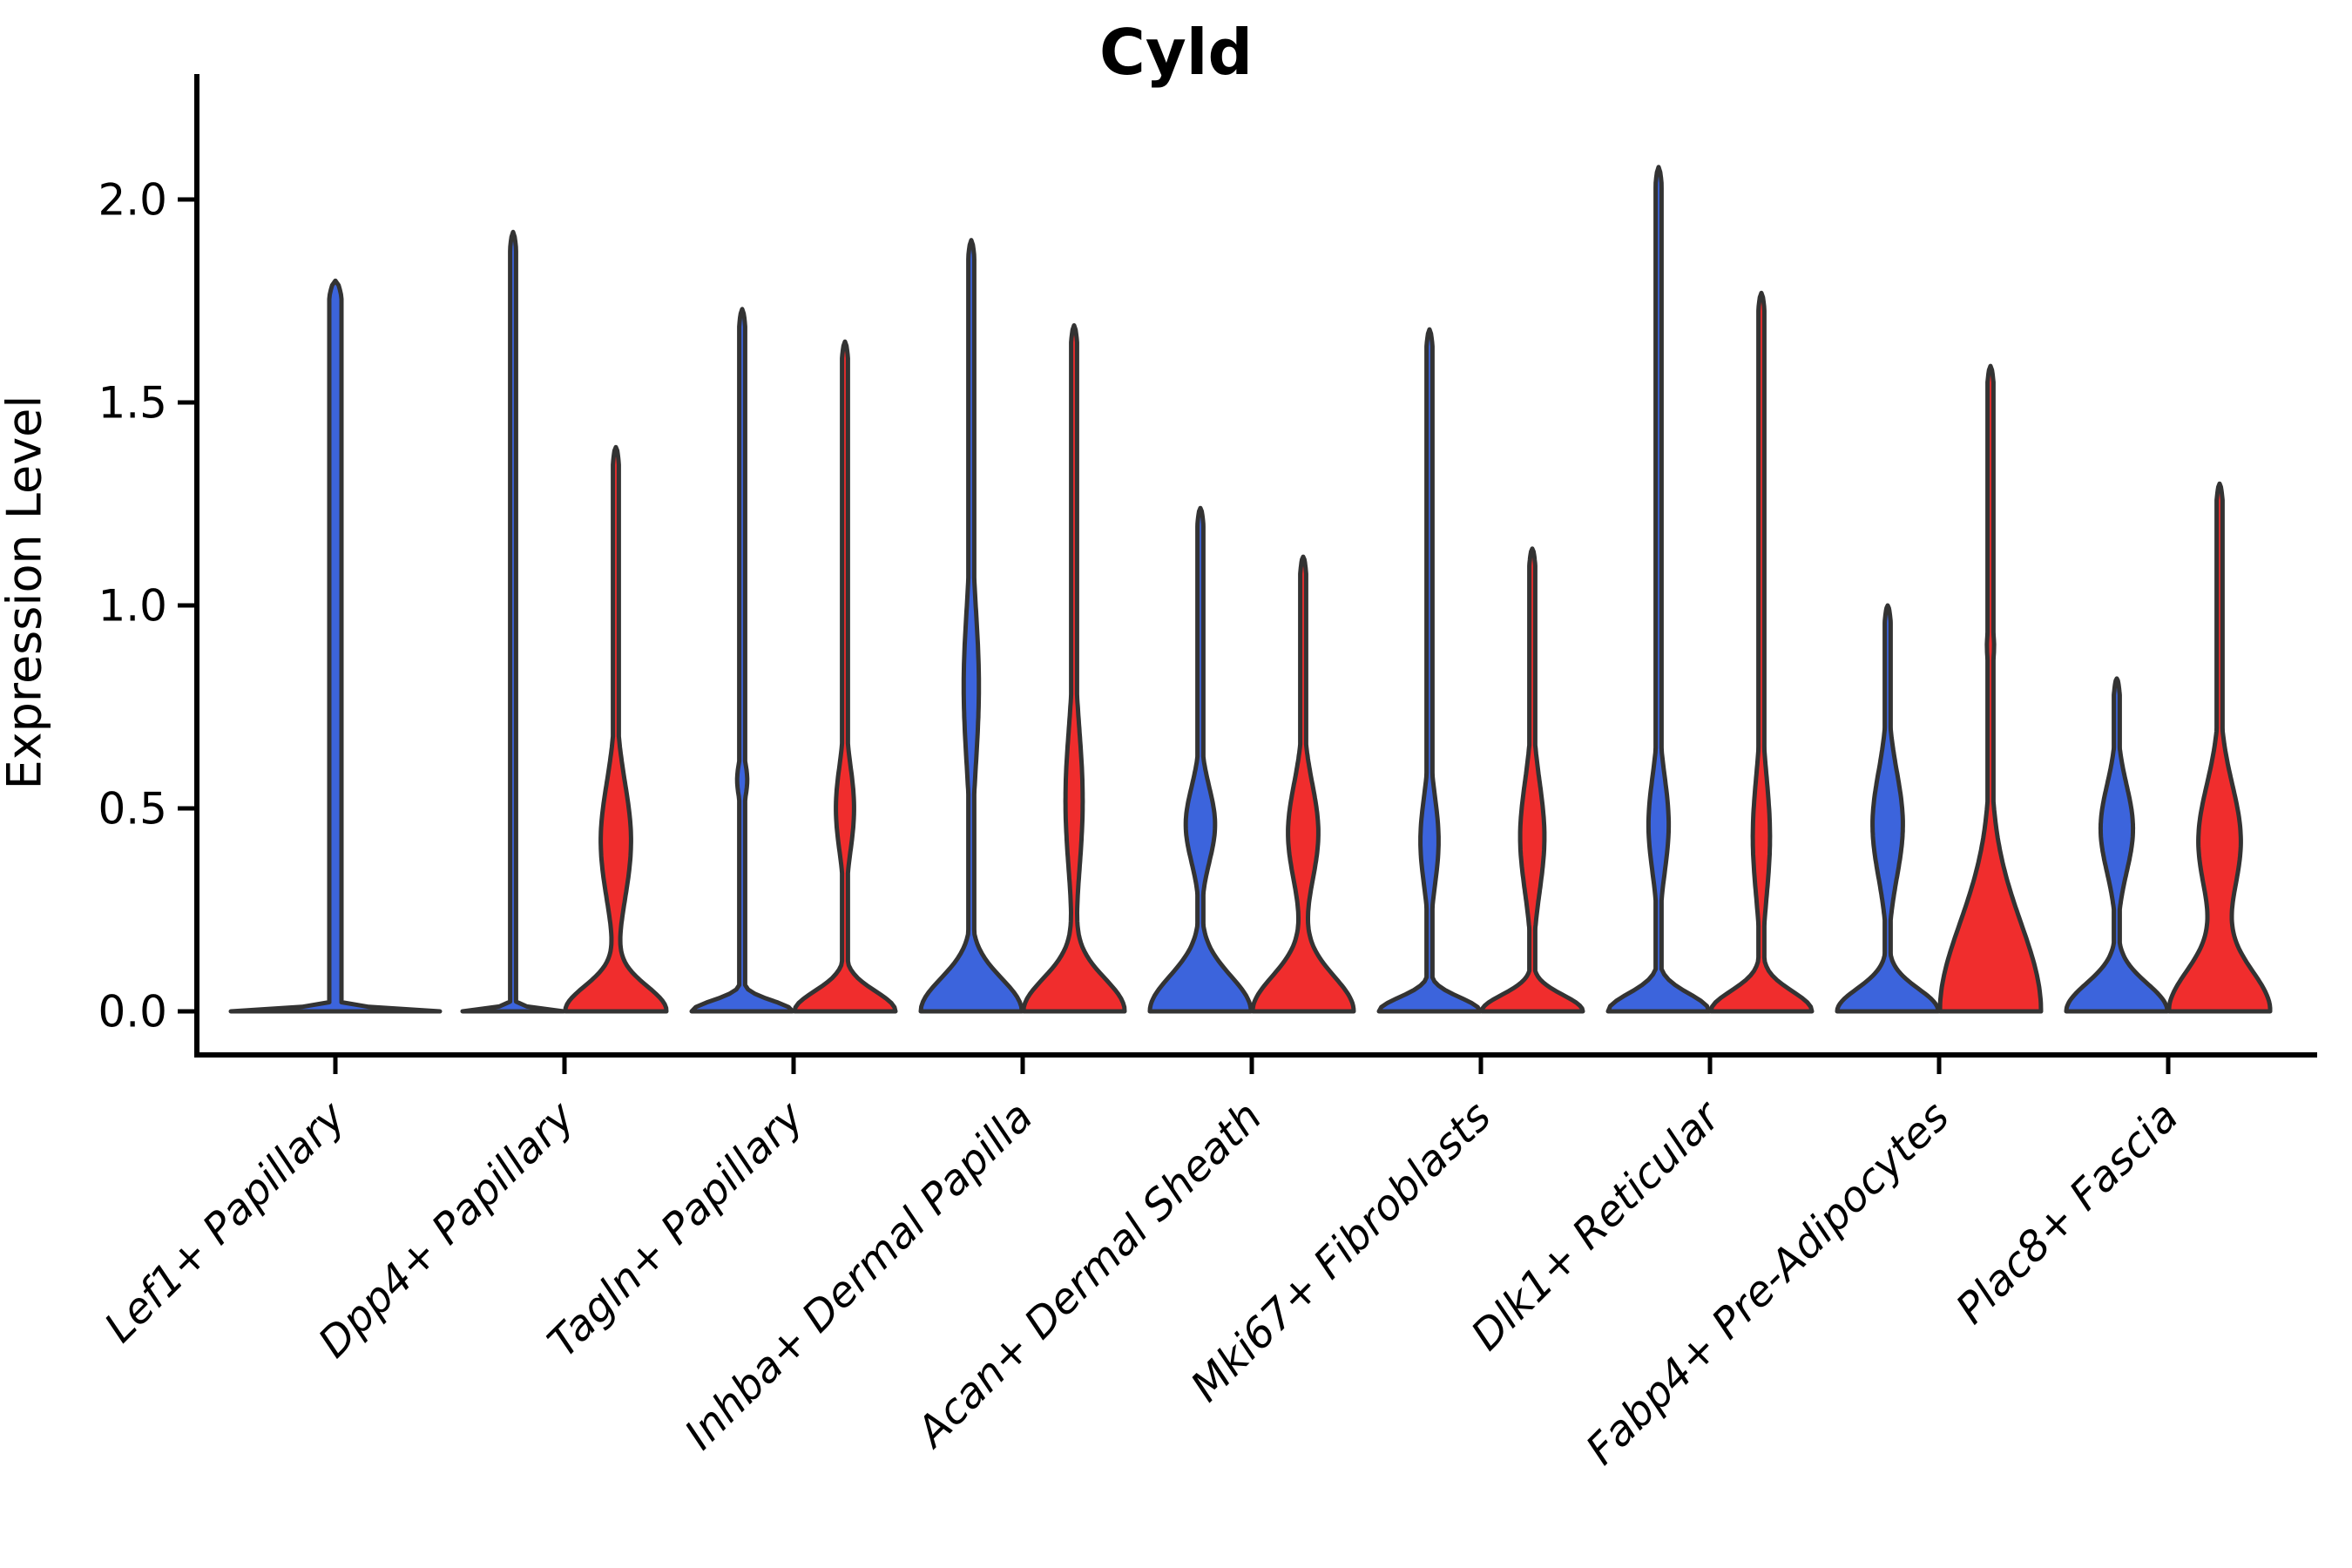 The height and width of the screenshot is (1568, 2352). I want to click on y-tick-label: 0.0, so click(132, 1012).